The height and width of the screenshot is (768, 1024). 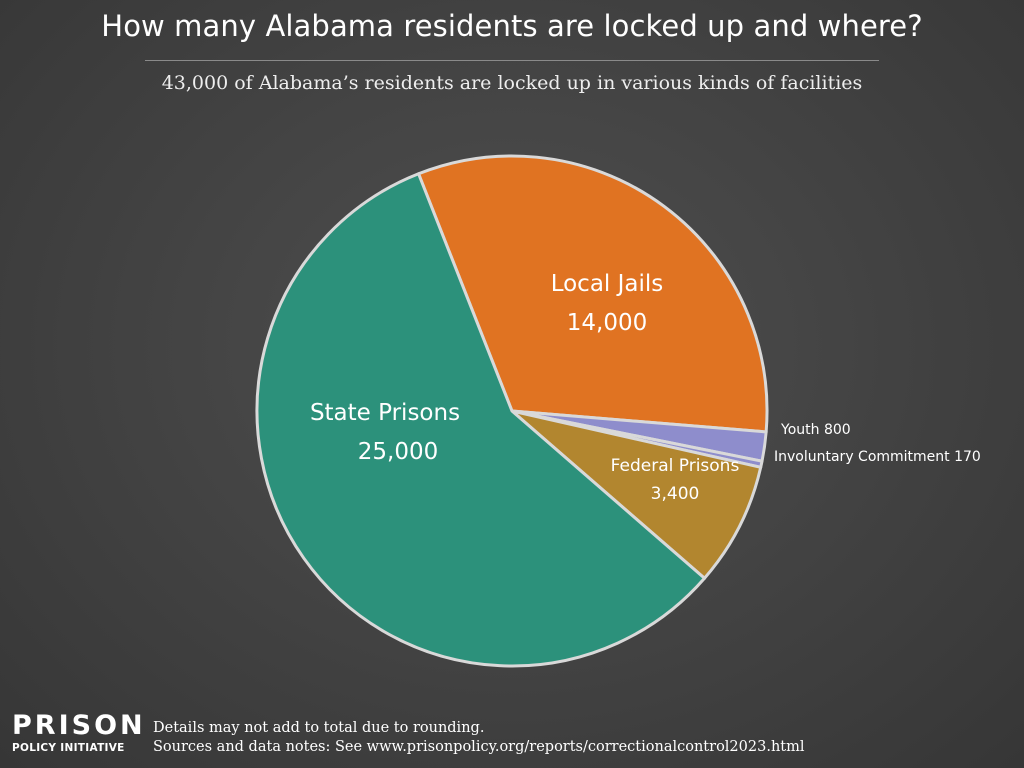 What do you see at coordinates (79, 725) in the screenshot?
I see `logo-wordmark-top: PRISON` at bounding box center [79, 725].